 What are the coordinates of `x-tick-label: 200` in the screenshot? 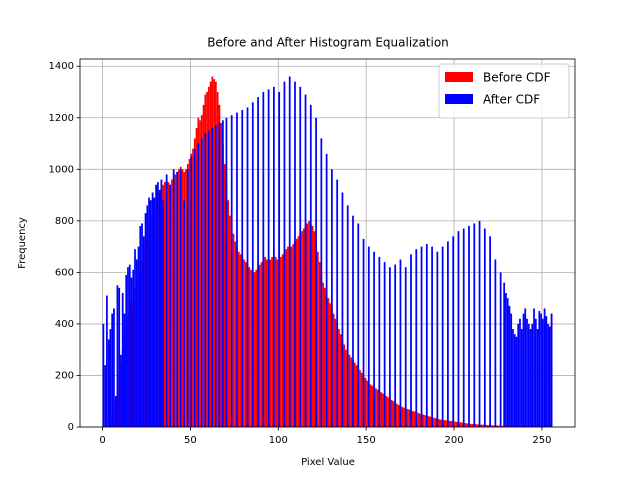 It's located at (454, 440).